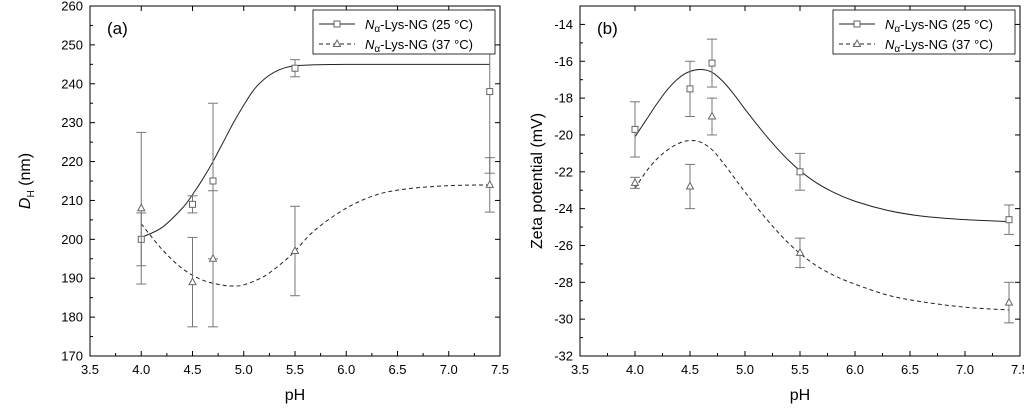  What do you see at coordinates (563, 24) in the screenshot?
I see `y-tick-label: -14` at bounding box center [563, 24].